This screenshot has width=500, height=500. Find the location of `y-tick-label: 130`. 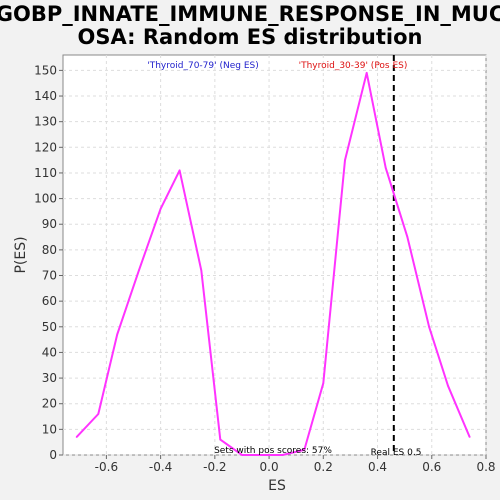

y-tick-label: 130 is located at coordinates (45, 122).